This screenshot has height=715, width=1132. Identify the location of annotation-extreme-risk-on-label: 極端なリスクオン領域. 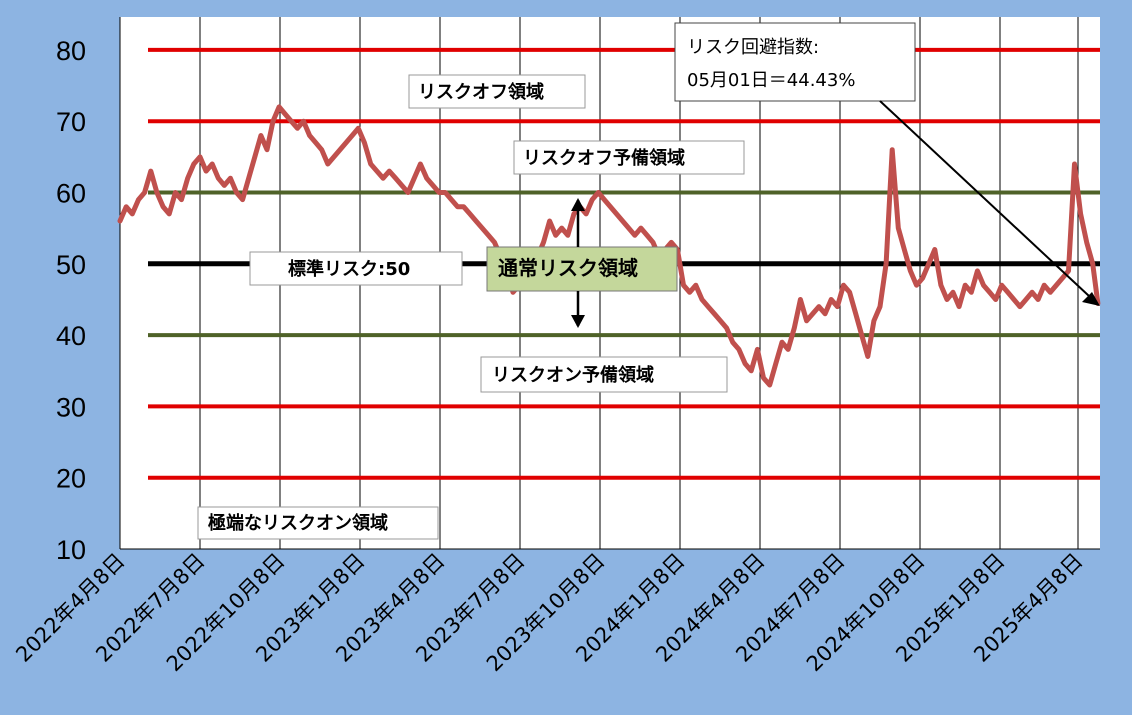
(298, 523).